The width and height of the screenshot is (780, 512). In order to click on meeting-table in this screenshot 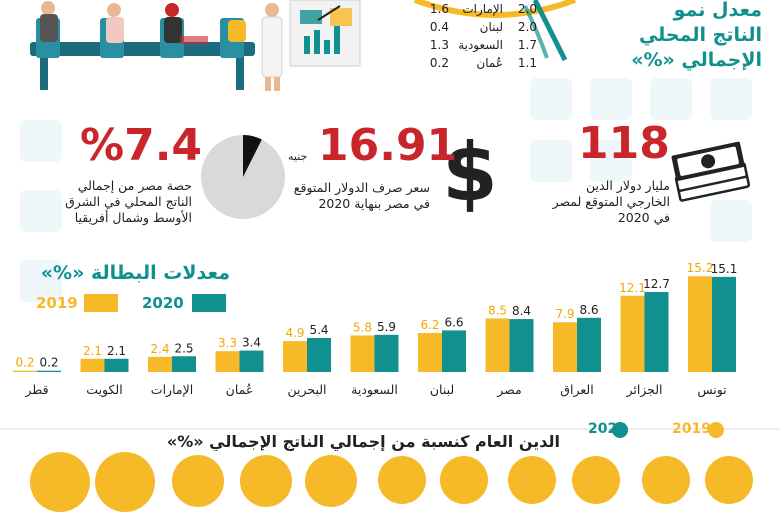, I will do `click(142, 49)`.